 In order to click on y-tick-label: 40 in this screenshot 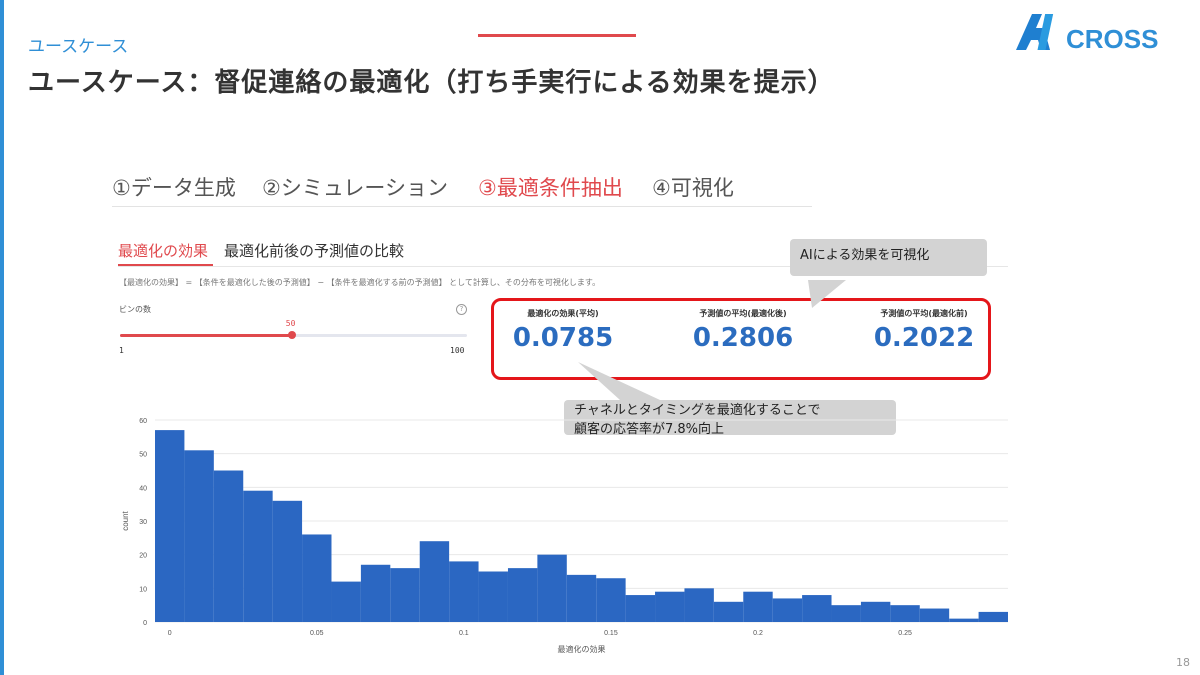, I will do `click(143, 488)`.